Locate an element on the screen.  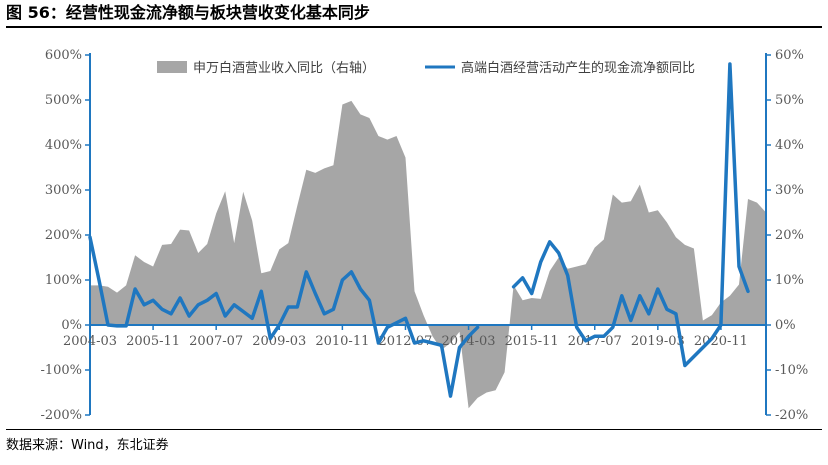
right-axis-tick-label: 60% is located at coordinates (789, 55).